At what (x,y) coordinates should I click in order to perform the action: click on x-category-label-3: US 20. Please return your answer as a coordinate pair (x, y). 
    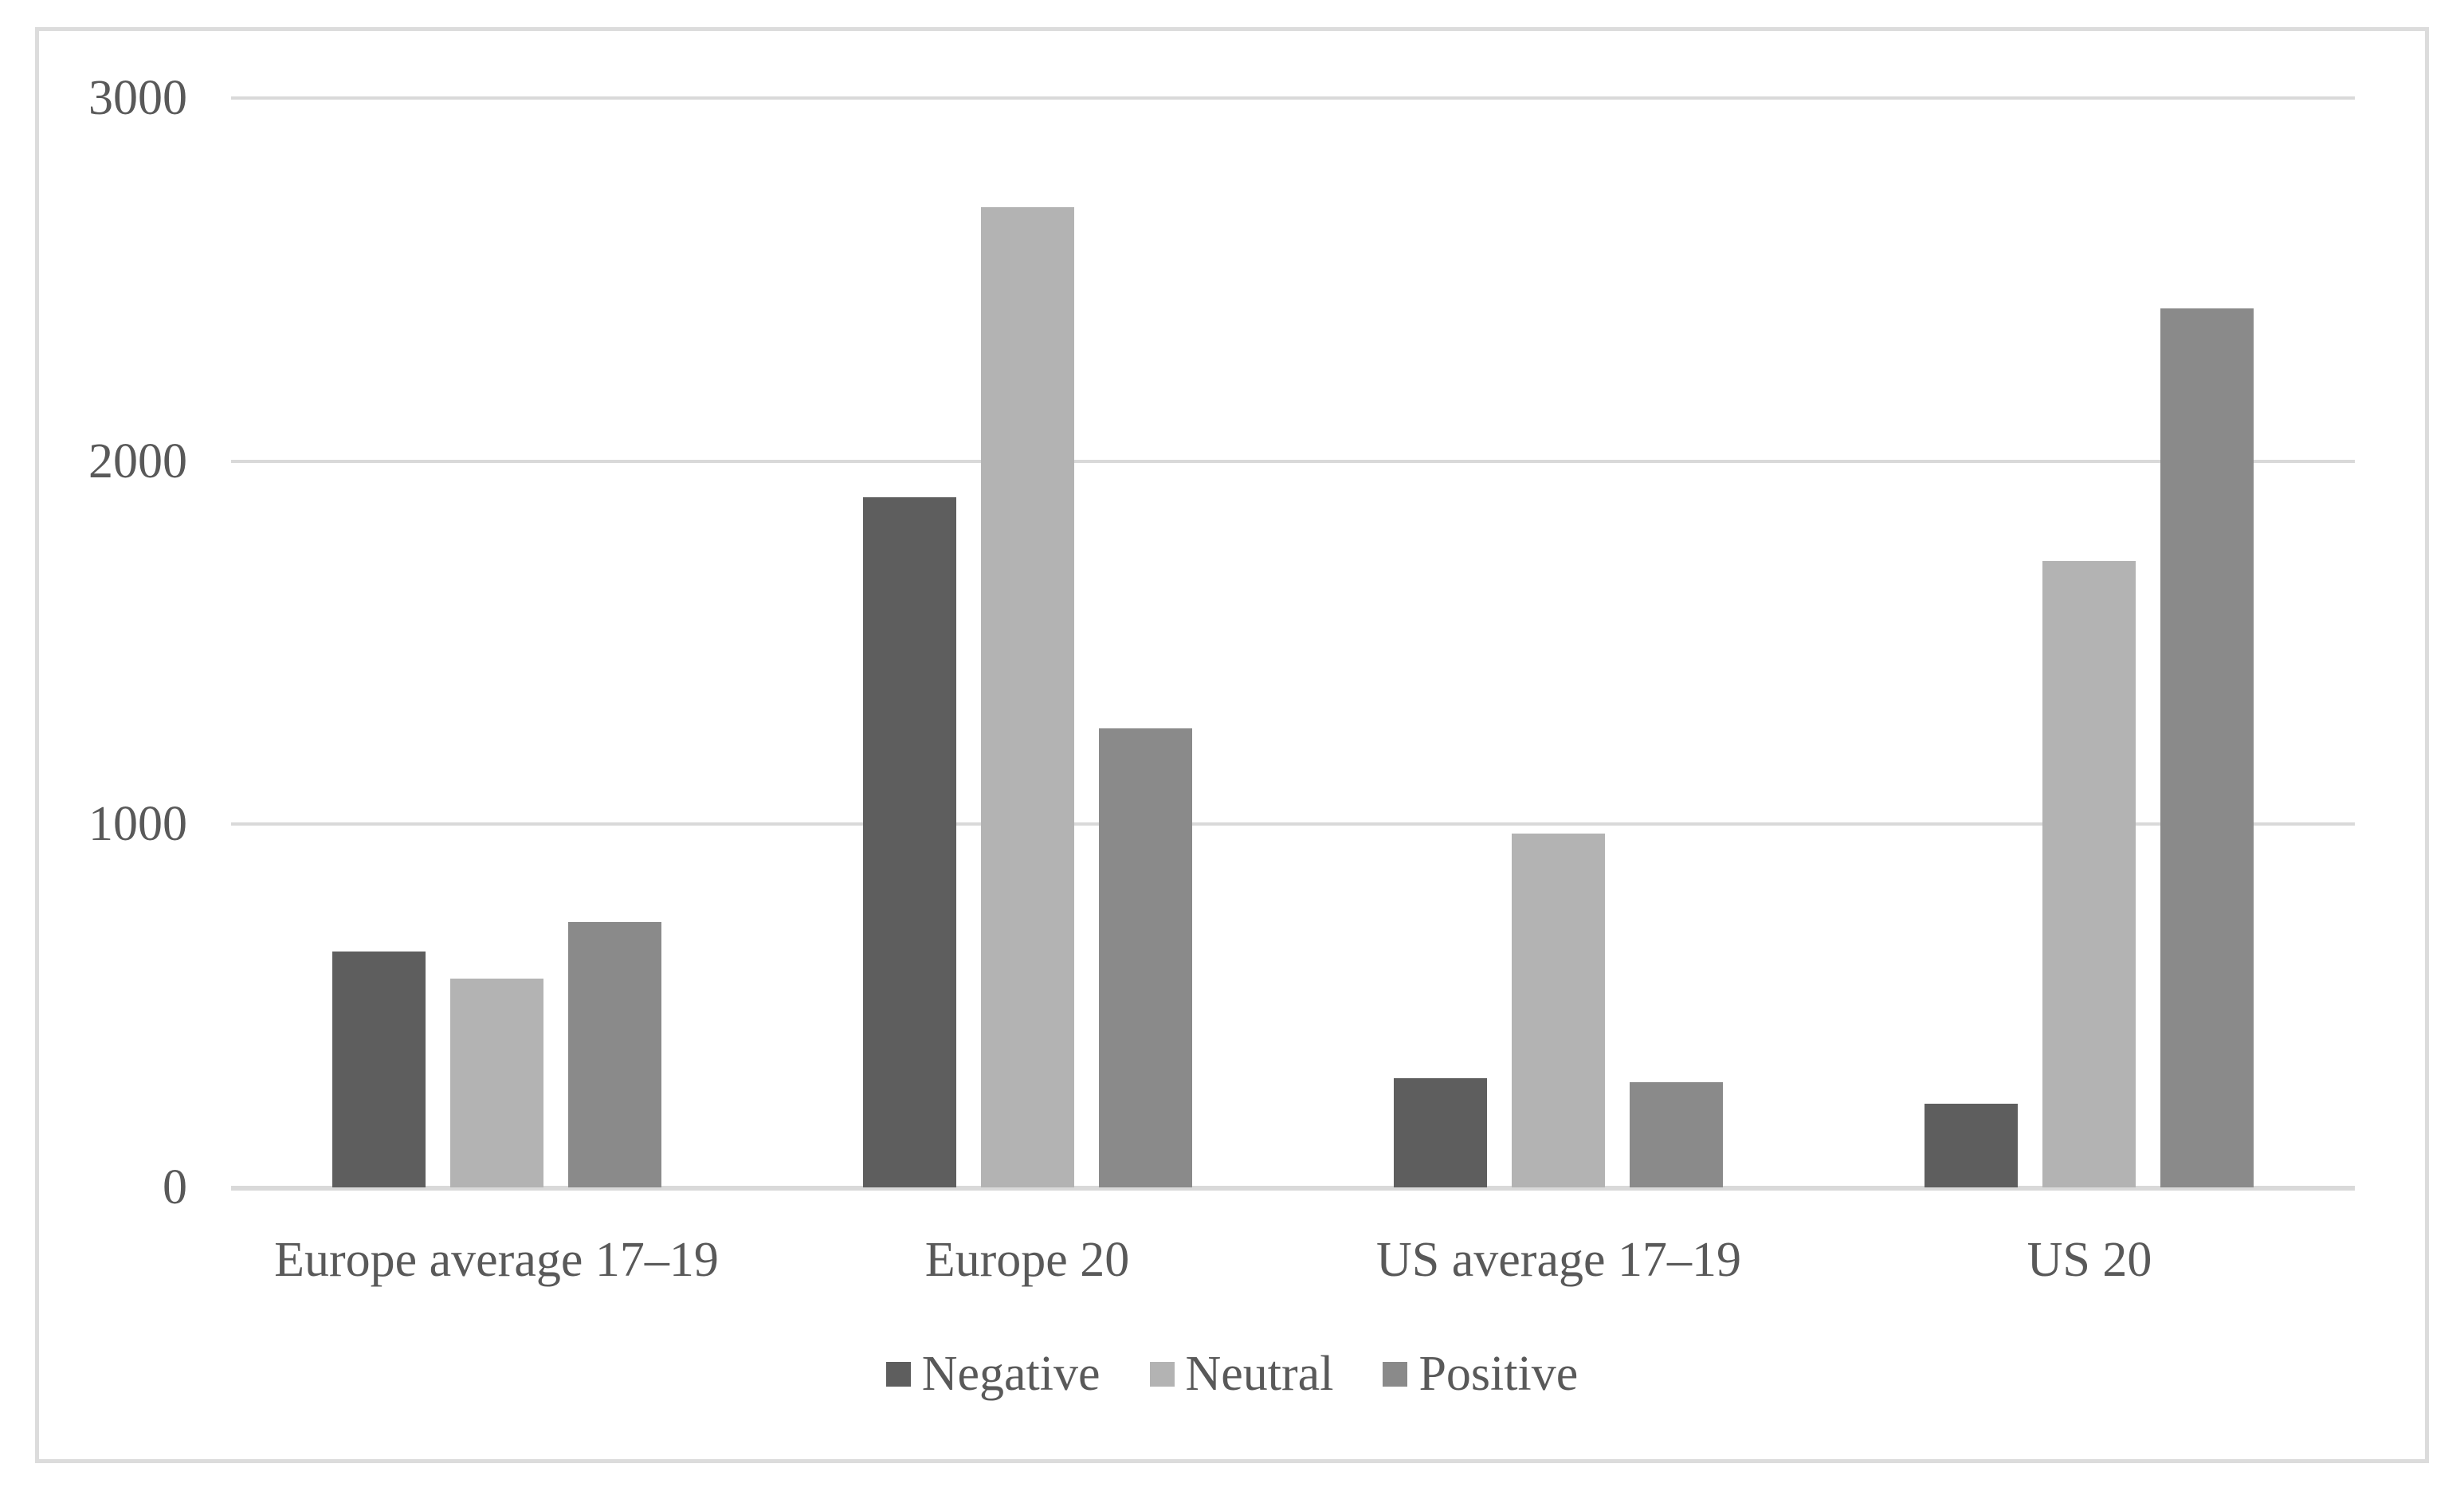
    Looking at the image, I should click on (2089, 1260).